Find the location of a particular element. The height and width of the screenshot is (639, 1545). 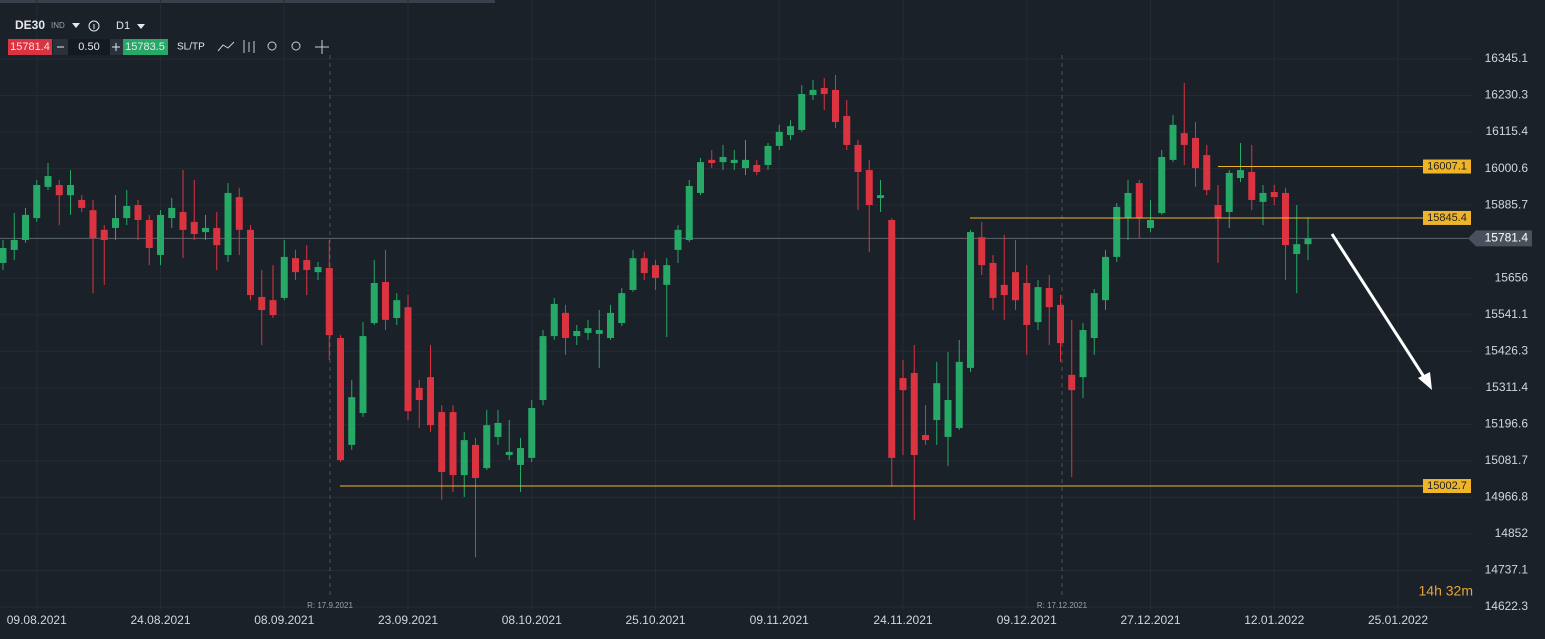

x-tick-label: 25.10.2021 is located at coordinates (655, 620).